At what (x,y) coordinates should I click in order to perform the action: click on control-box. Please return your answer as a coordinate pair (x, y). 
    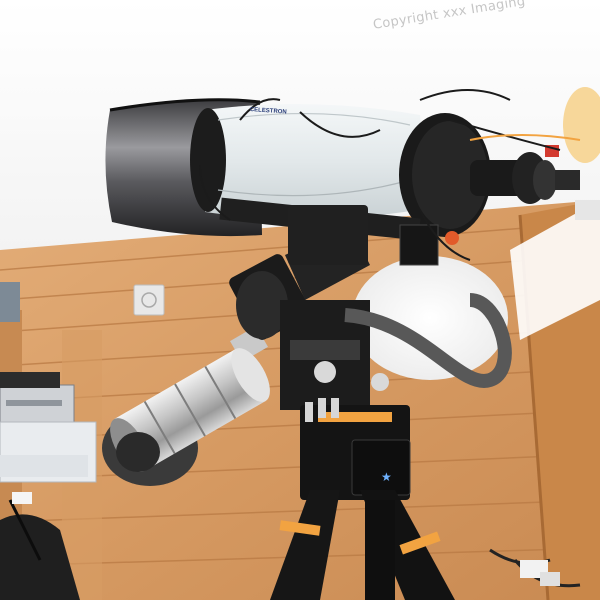
    Looking at the image, I should click on (355, 449).